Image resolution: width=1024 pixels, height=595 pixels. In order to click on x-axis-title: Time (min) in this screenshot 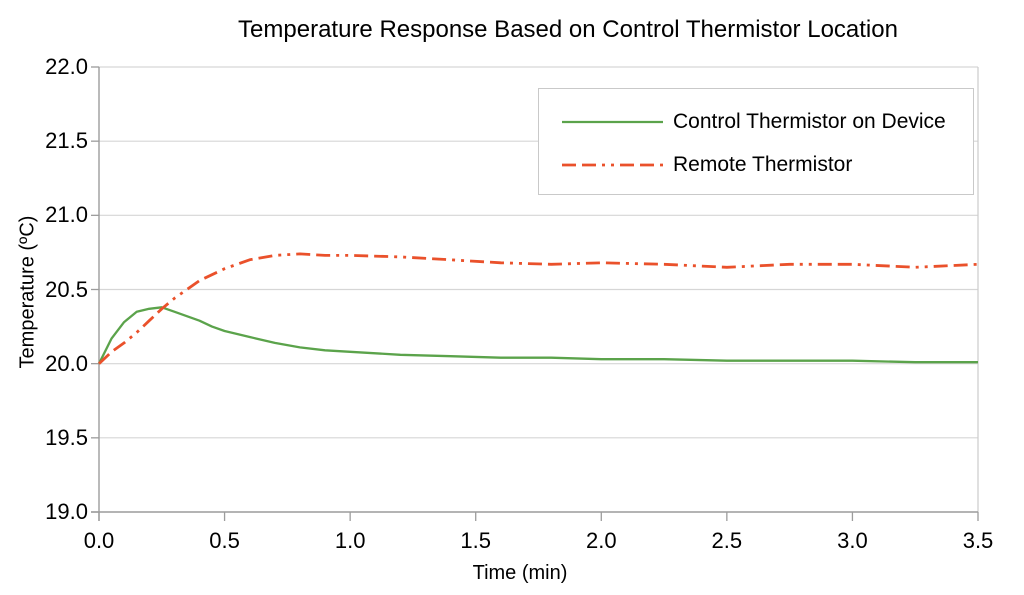, I will do `click(520, 573)`.